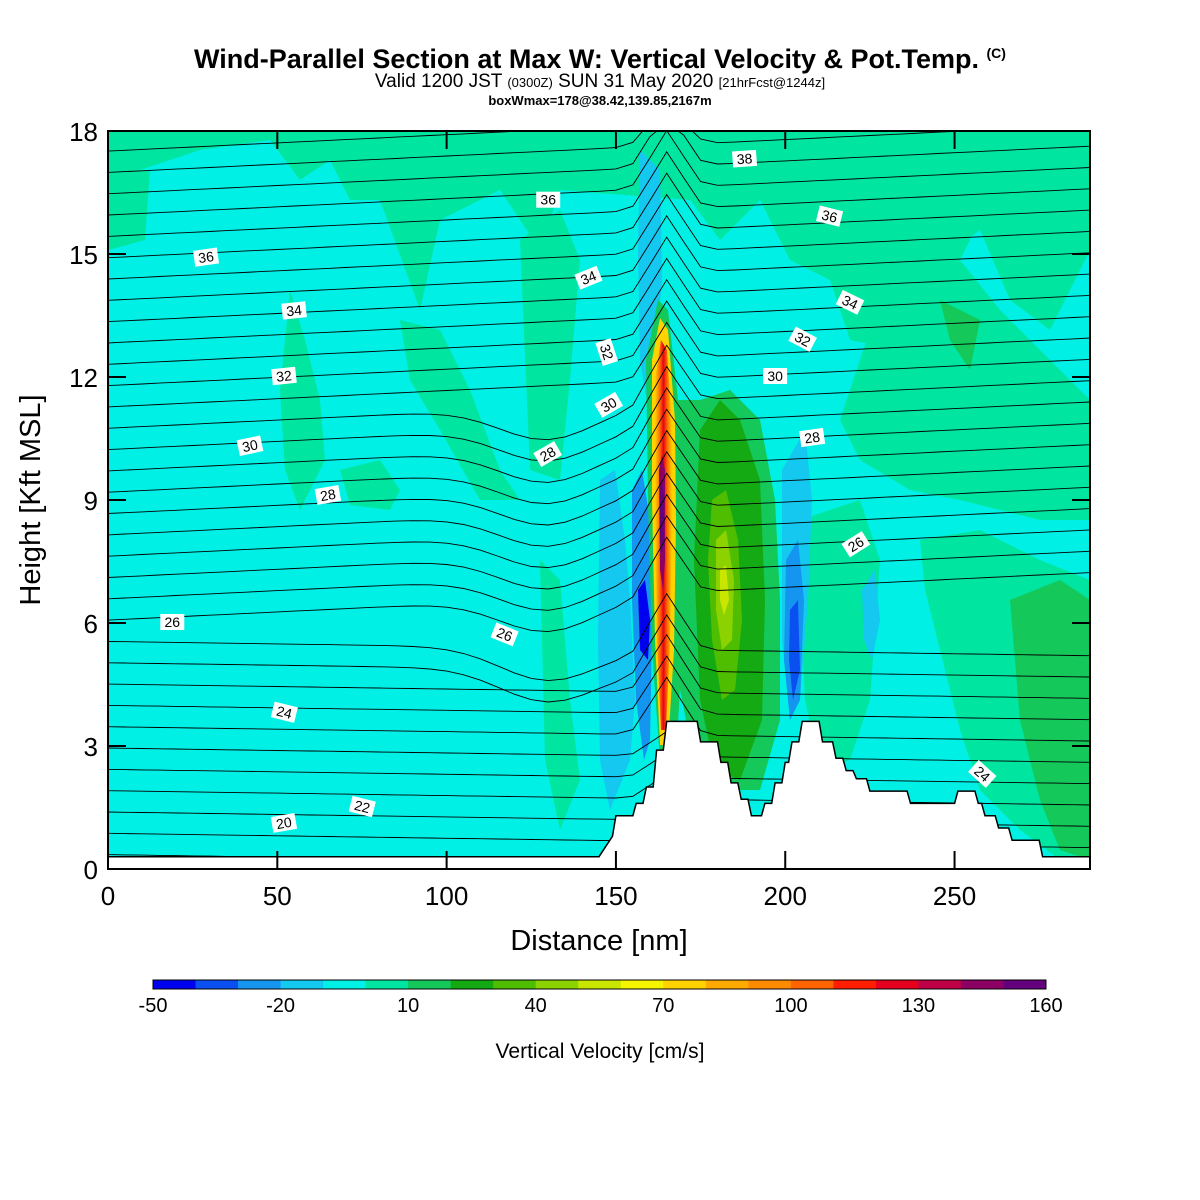  I want to click on x-tick-label: 100, so click(446, 896).